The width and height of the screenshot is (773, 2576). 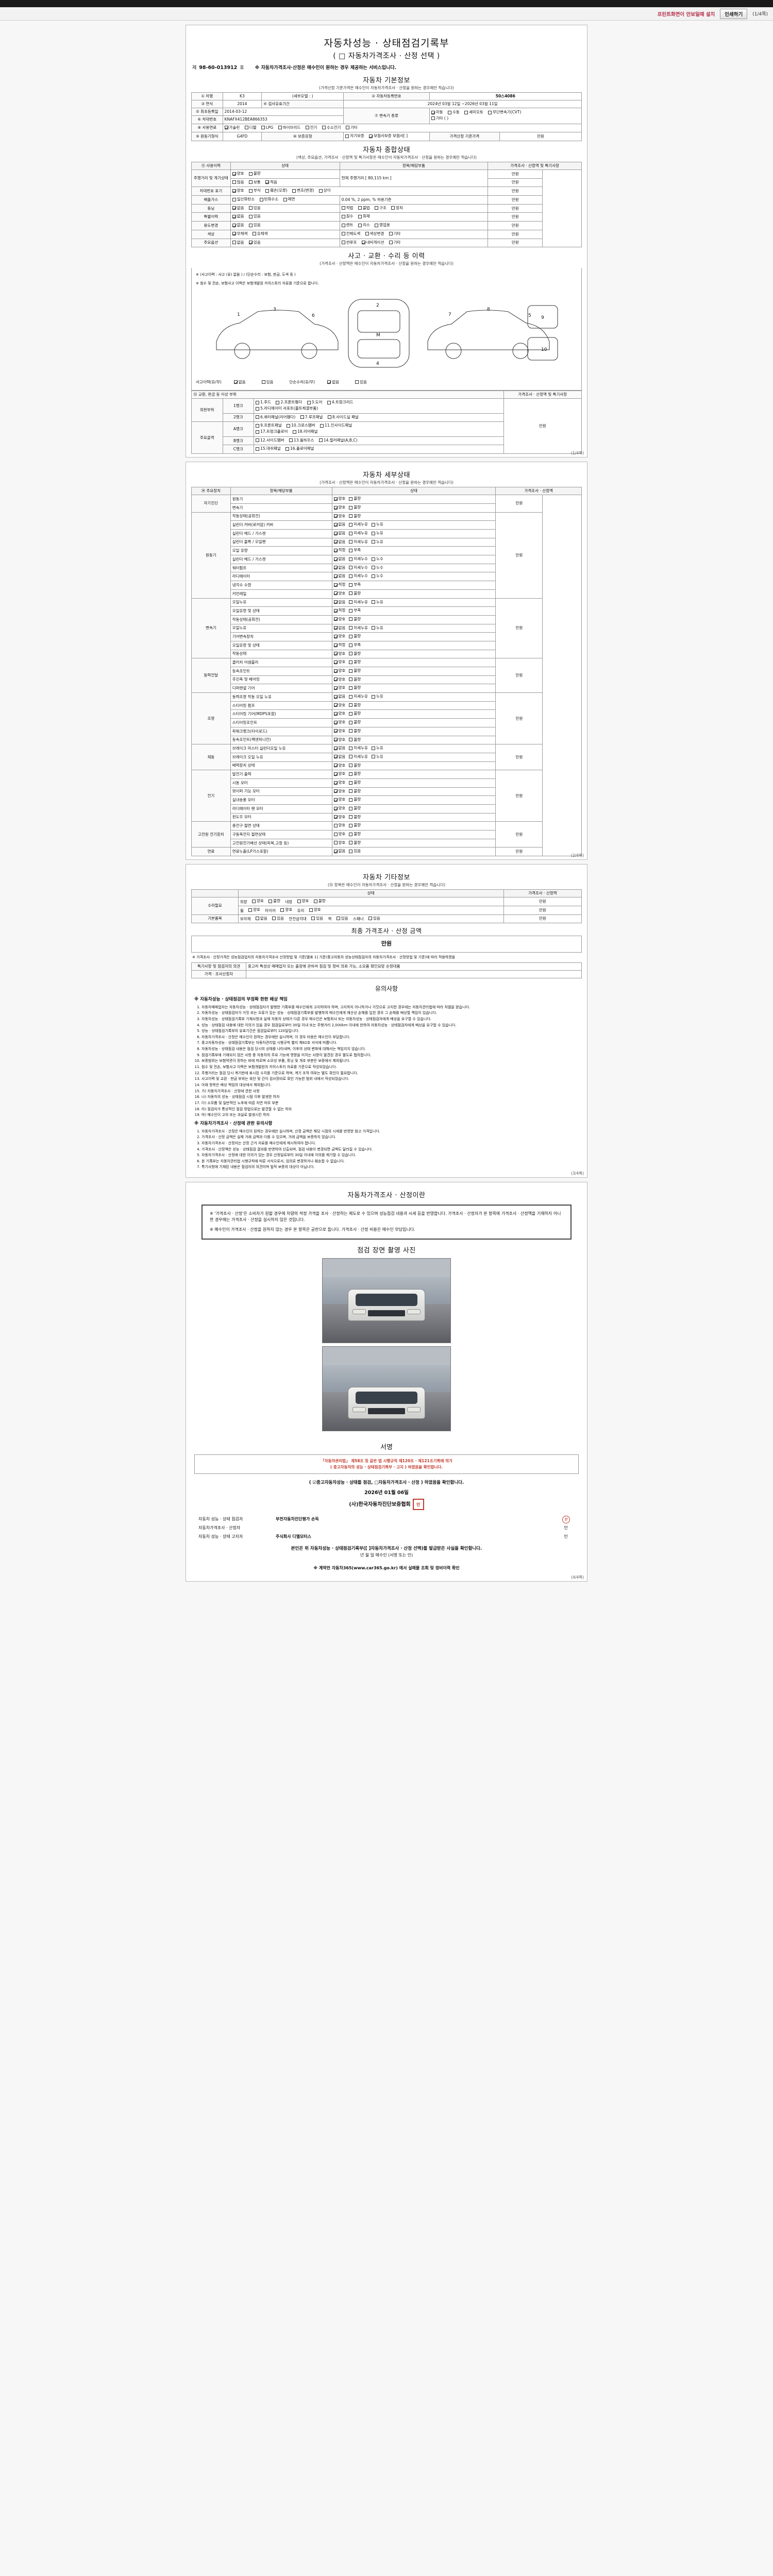 I want to click on checkbox-trans-etc: 기타 ( ), so click(x=439, y=118).